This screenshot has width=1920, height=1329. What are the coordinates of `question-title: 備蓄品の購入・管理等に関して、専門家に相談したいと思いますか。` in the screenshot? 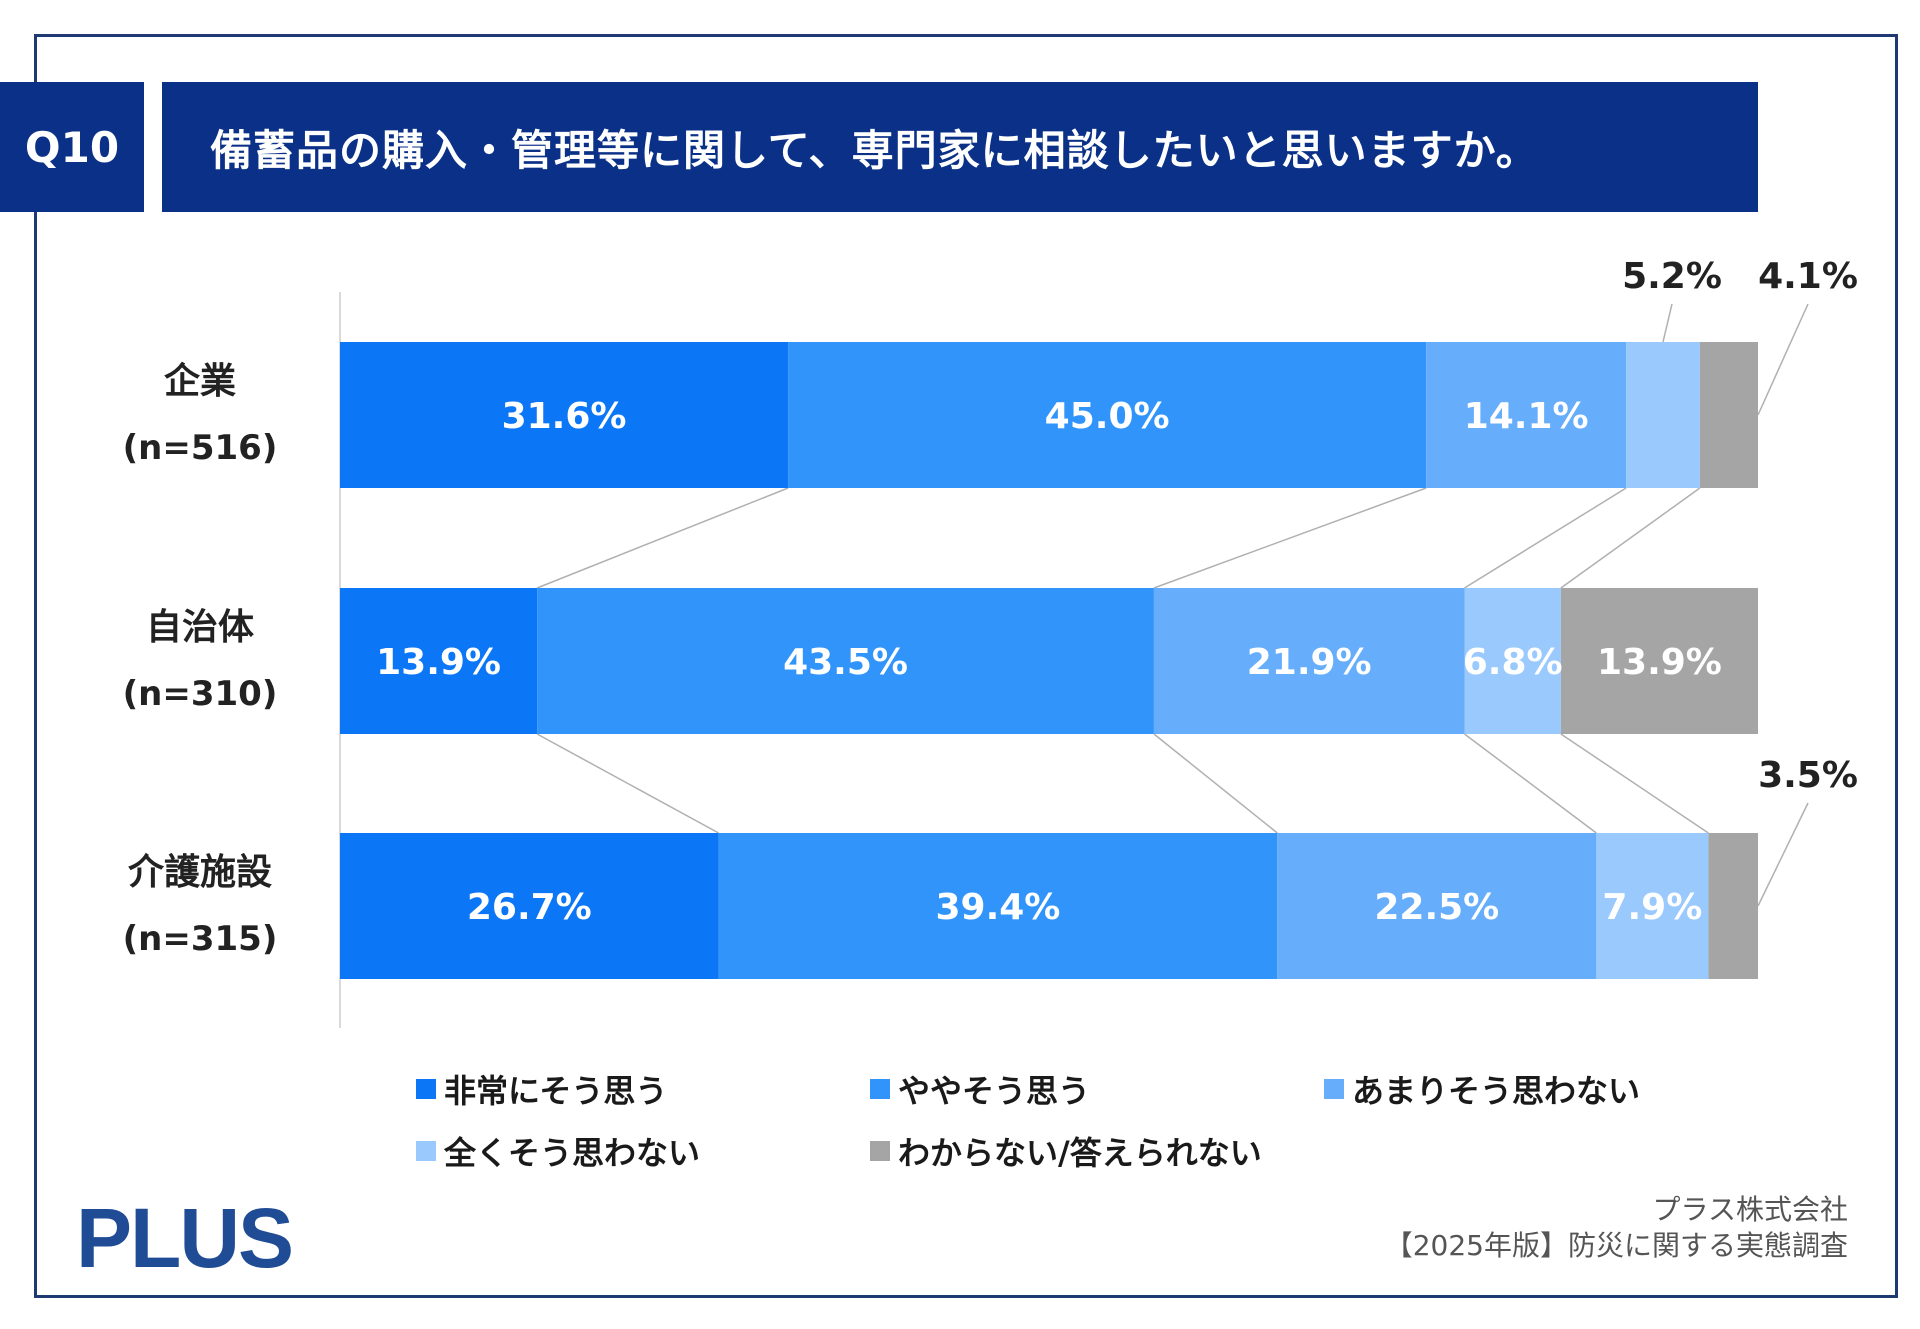 It's located at (960, 147).